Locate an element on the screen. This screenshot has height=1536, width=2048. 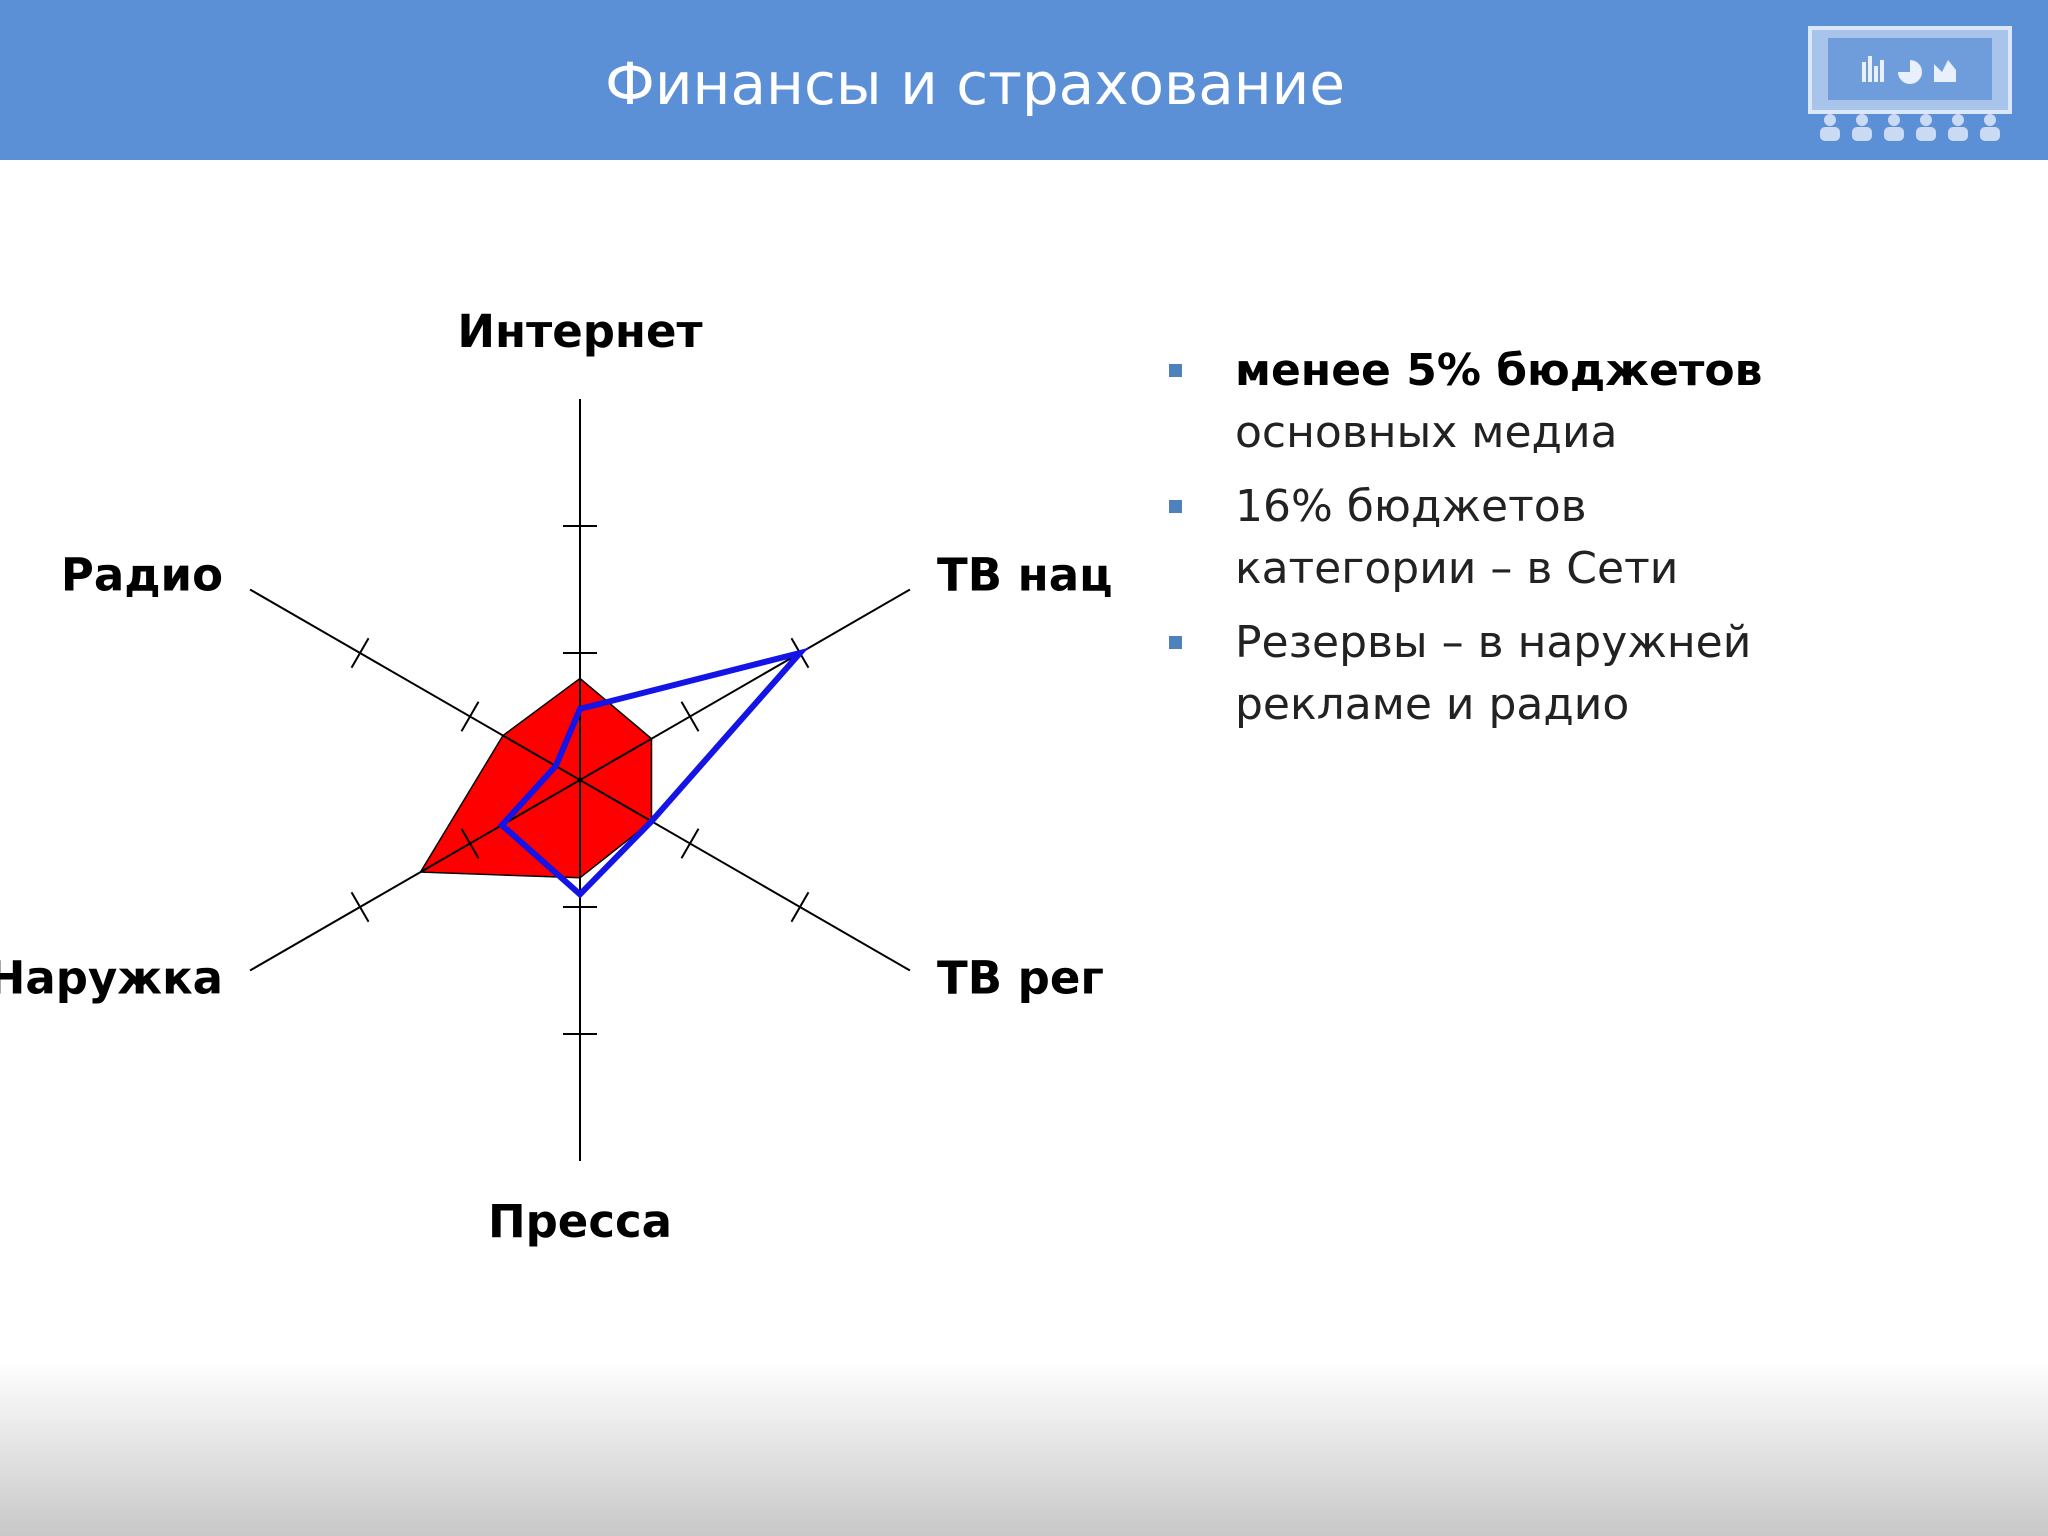
bullet-text: рекламе и радио is located at coordinates (1432, 704).